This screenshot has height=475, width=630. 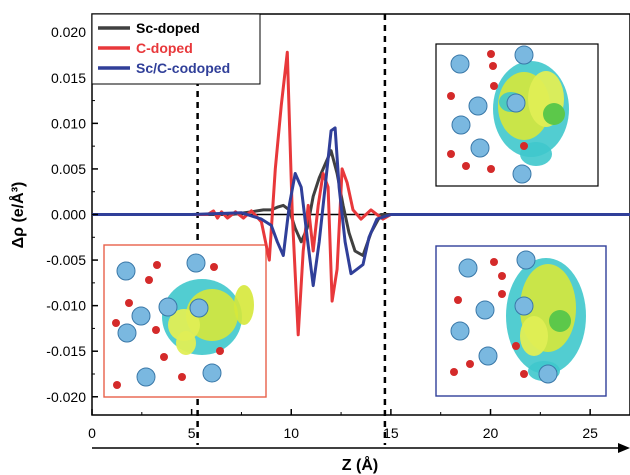 I want to click on x-tick-label: 0, so click(x=92, y=433).